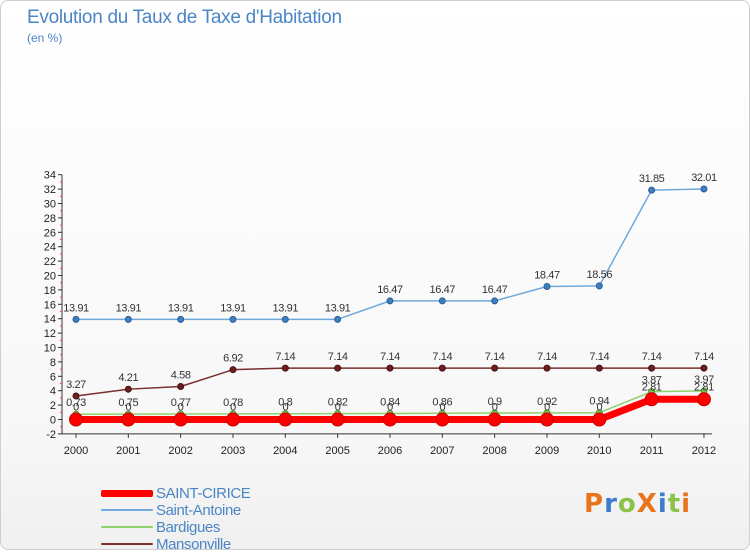 The image size is (750, 553). What do you see at coordinates (594, 504) in the screenshot?
I see `logo-letter: P` at bounding box center [594, 504].